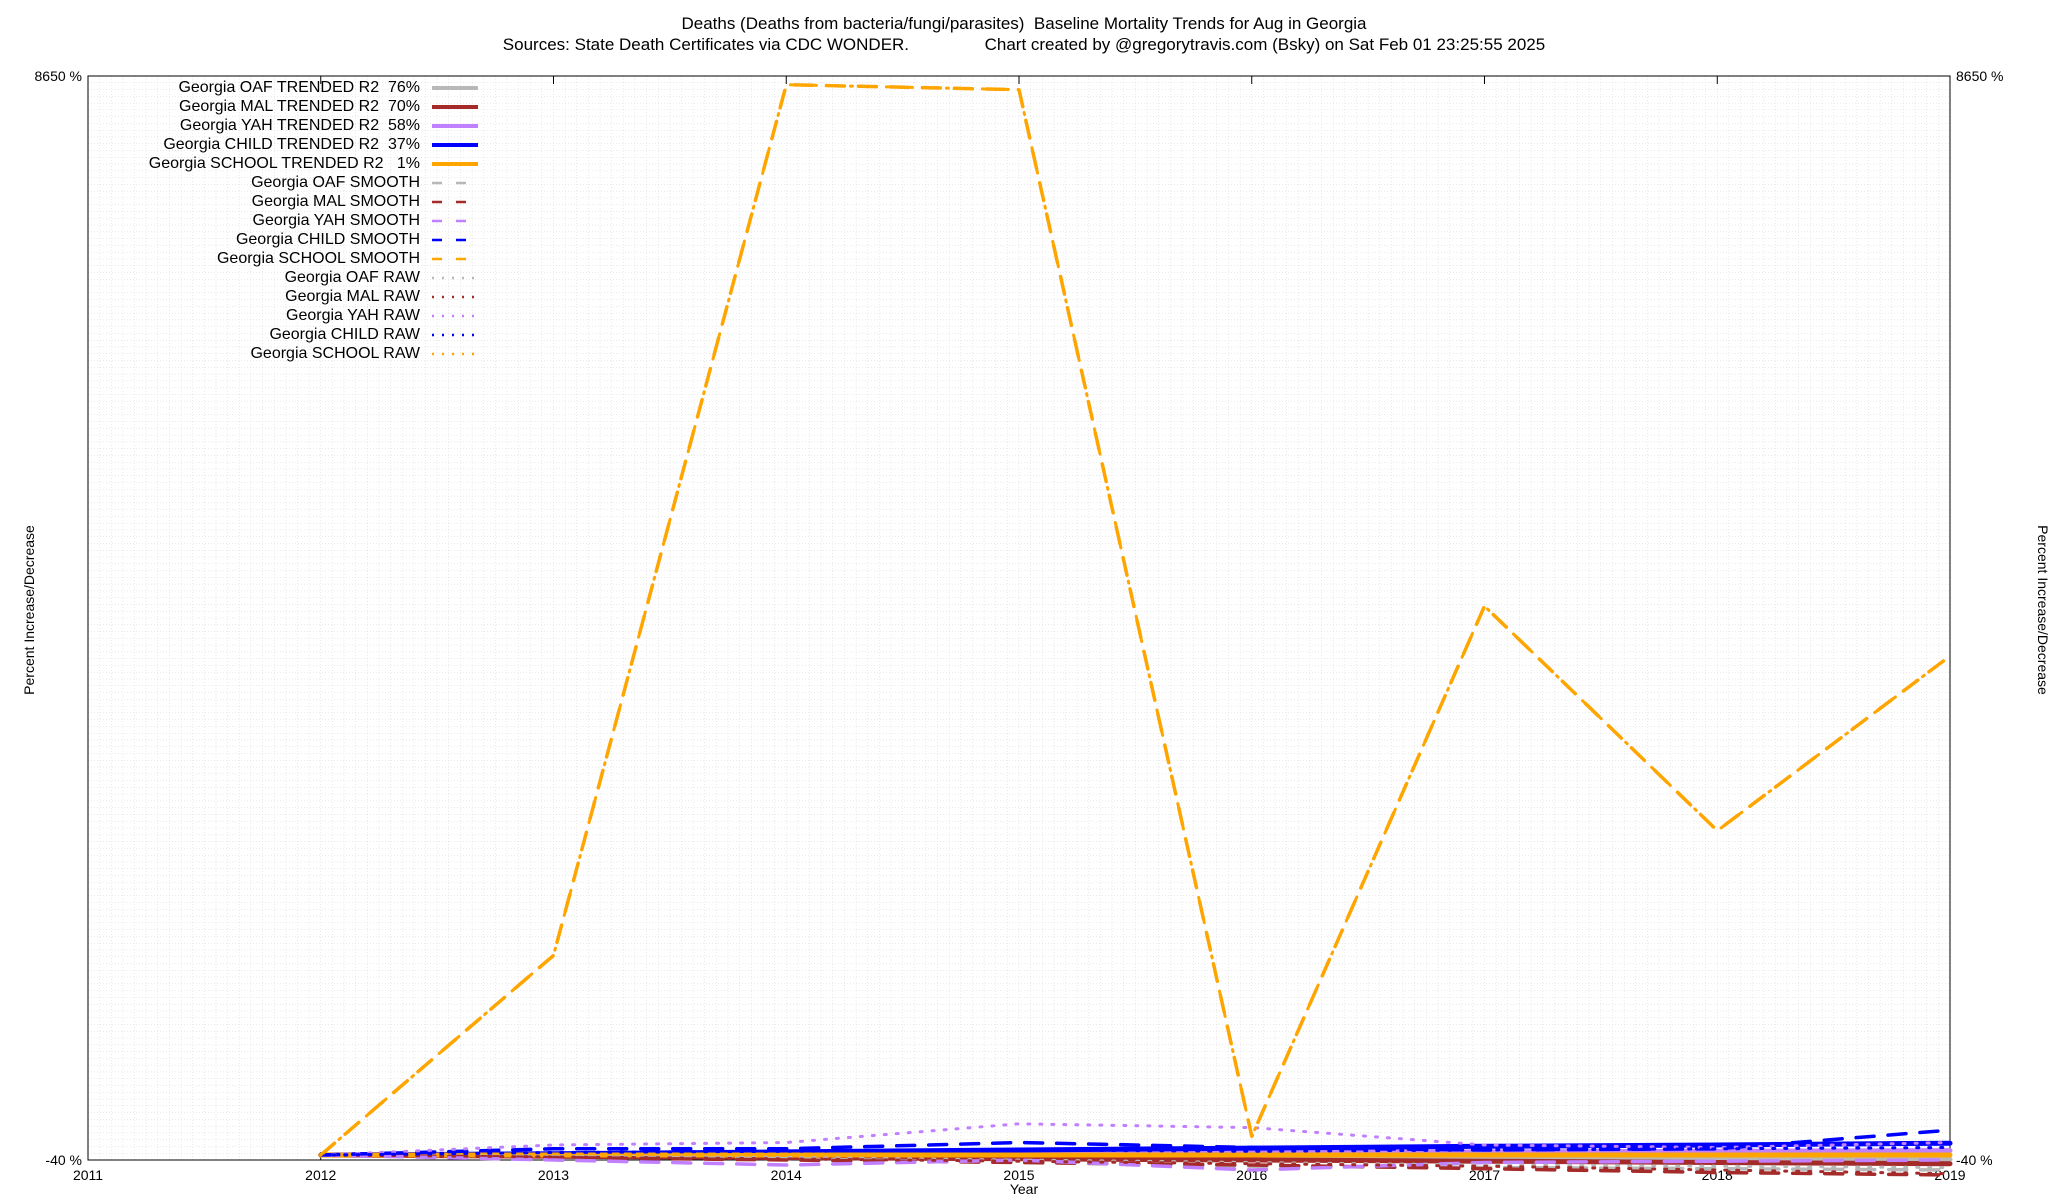 The height and width of the screenshot is (1200, 2048). What do you see at coordinates (335, 201) in the screenshot?
I see `legend-label: Georgia MAL SMOOTH` at bounding box center [335, 201].